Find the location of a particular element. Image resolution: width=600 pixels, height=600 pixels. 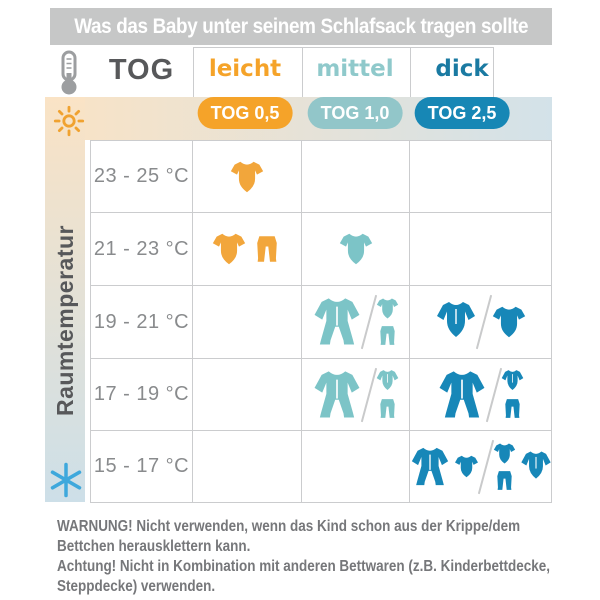

cell-dick-row2 is located at coordinates (481, 249).